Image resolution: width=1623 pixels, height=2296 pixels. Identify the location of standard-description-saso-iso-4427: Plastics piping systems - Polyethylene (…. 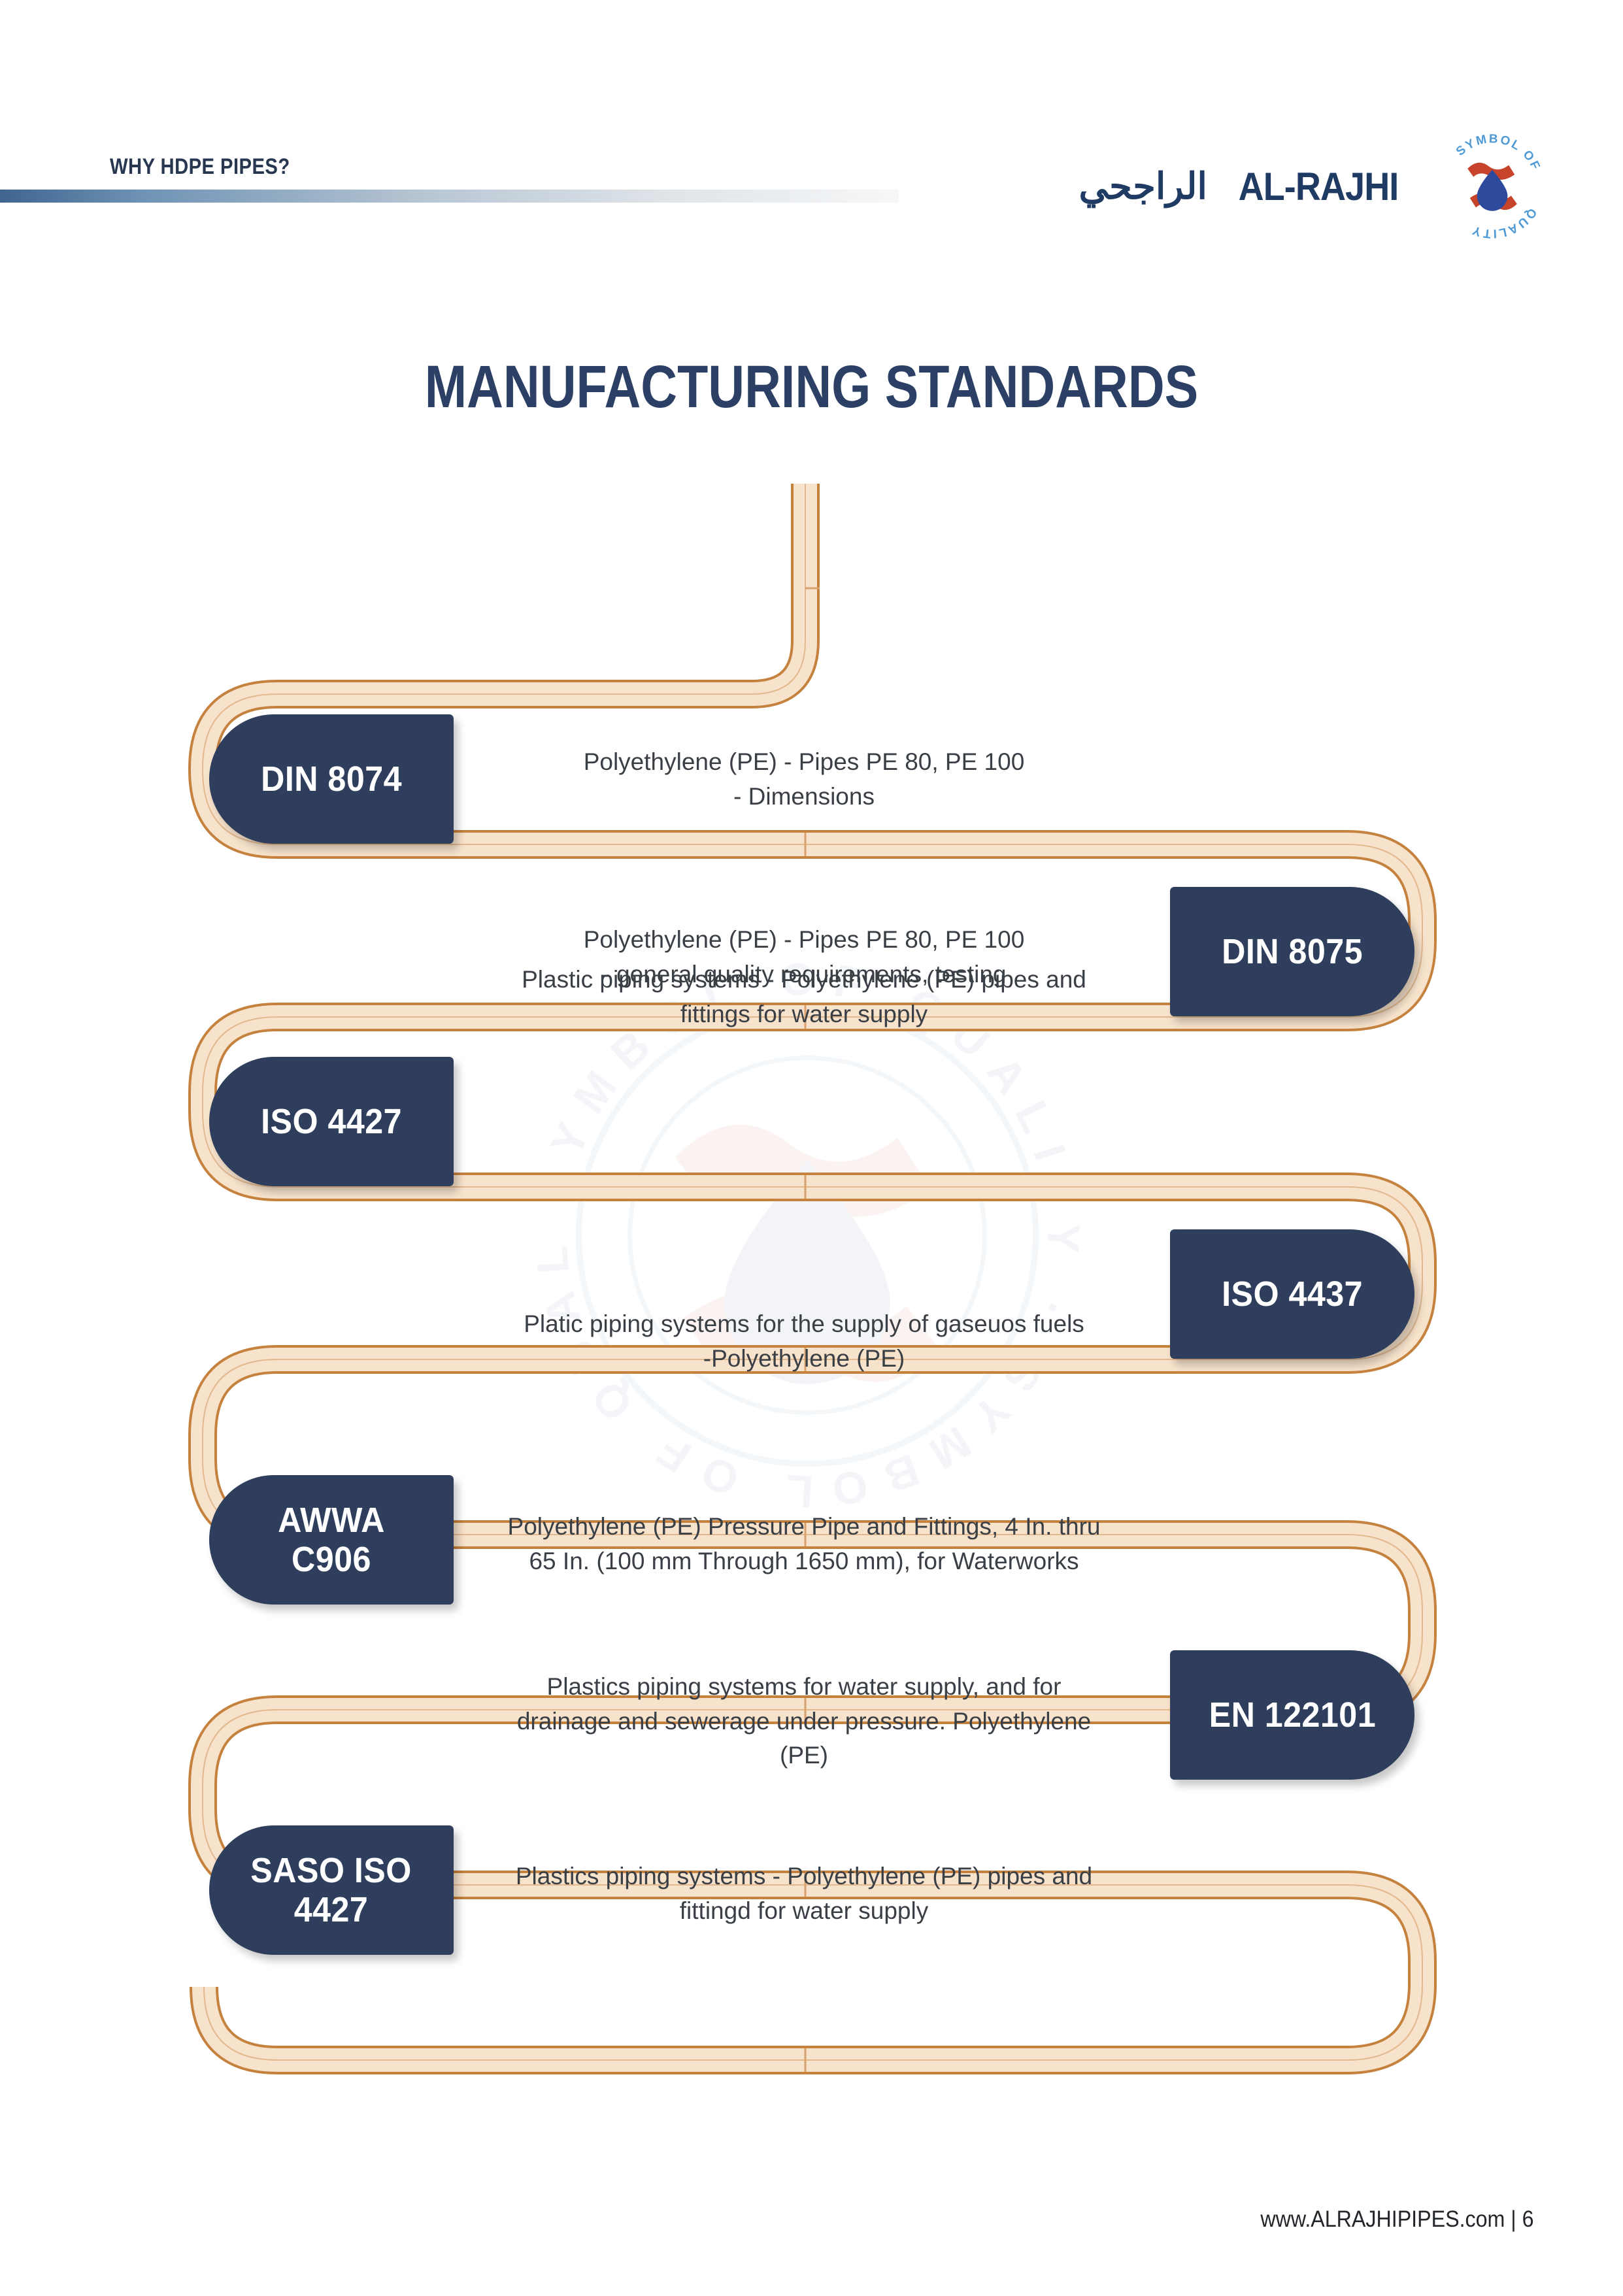
(804, 1893).